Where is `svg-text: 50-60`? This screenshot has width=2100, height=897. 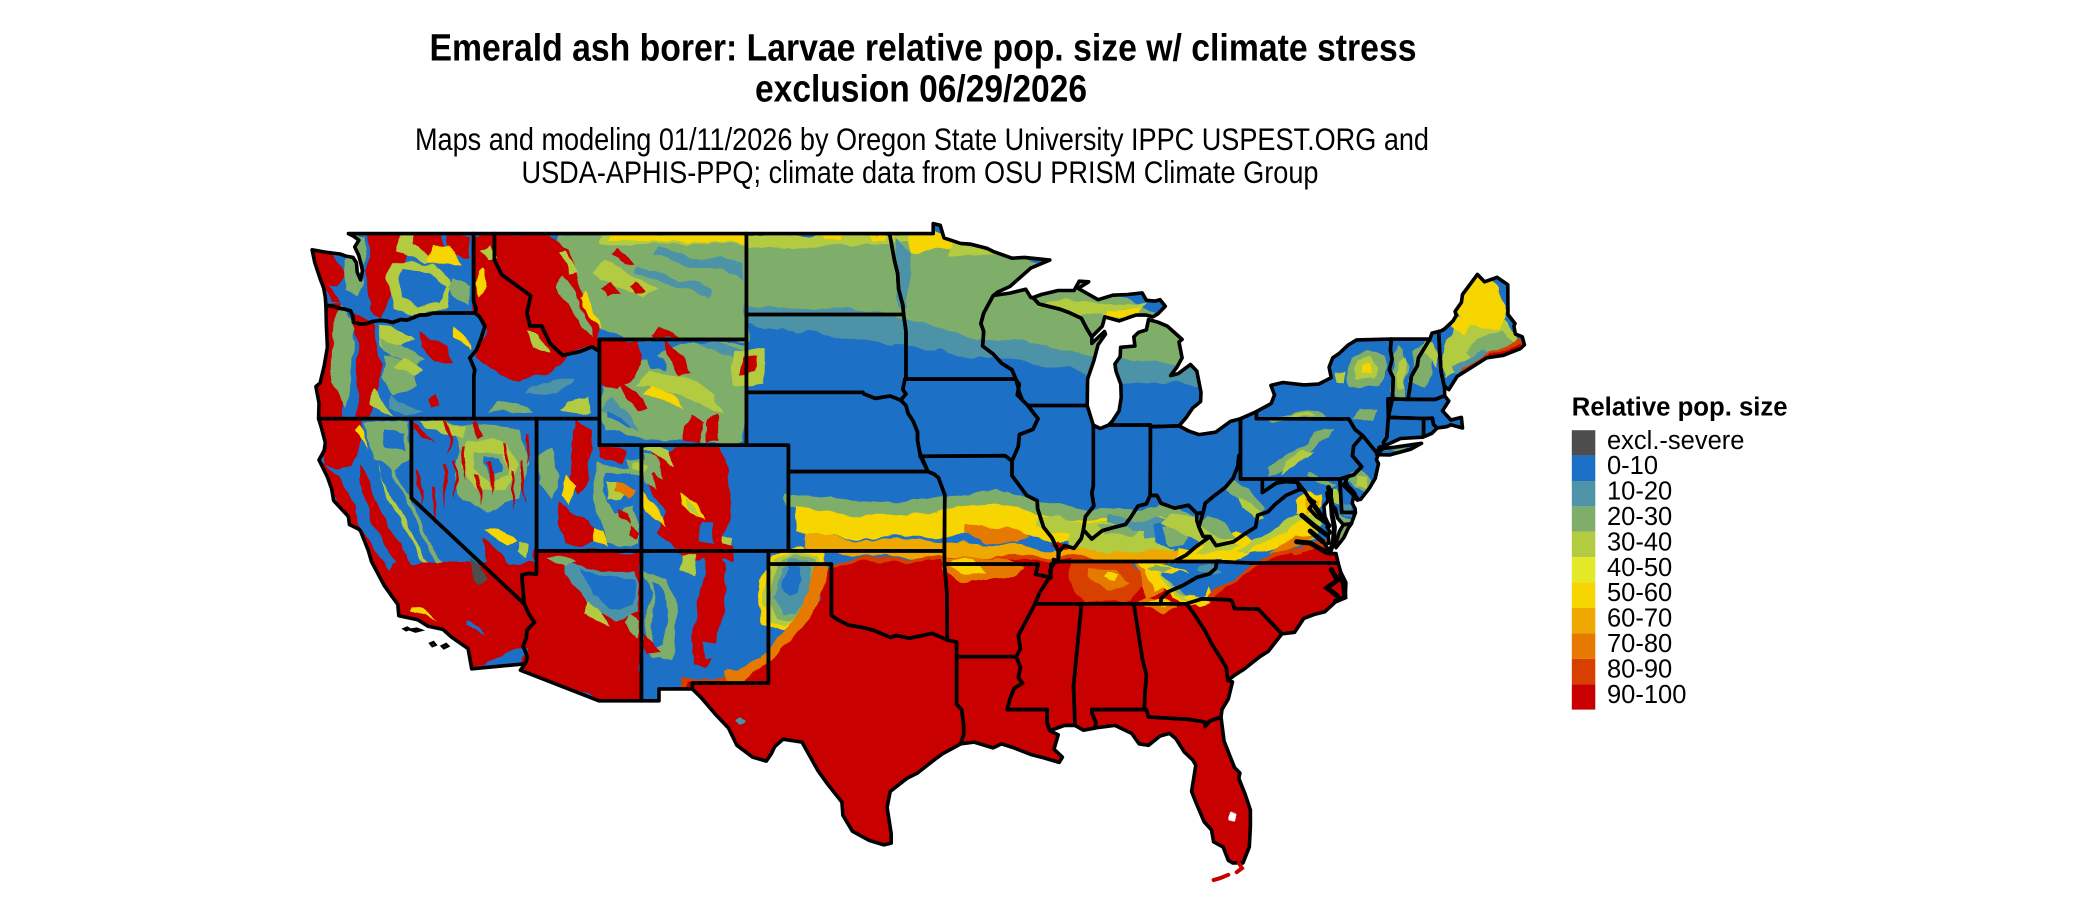
svg-text: 50-60 is located at coordinates (1639, 593).